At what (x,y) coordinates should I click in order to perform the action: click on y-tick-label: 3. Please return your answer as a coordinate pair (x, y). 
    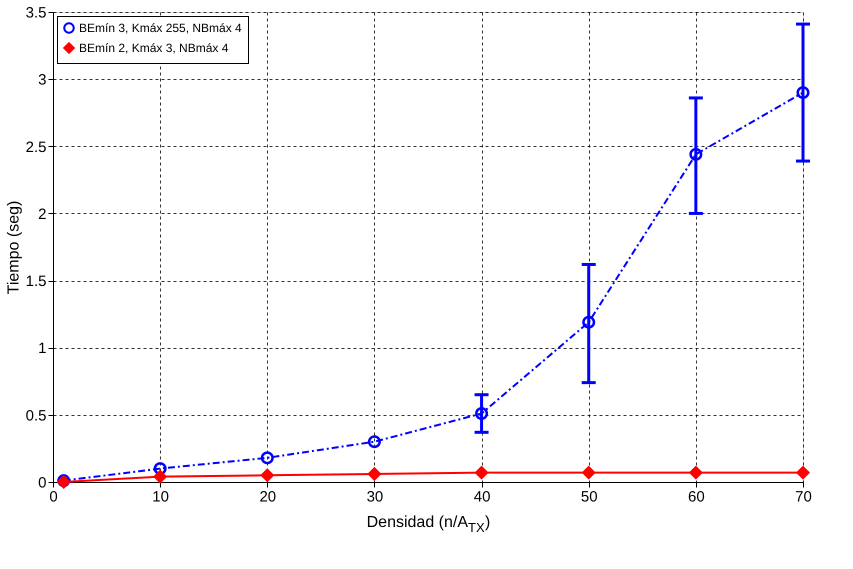
    Looking at the image, I should click on (42, 80).